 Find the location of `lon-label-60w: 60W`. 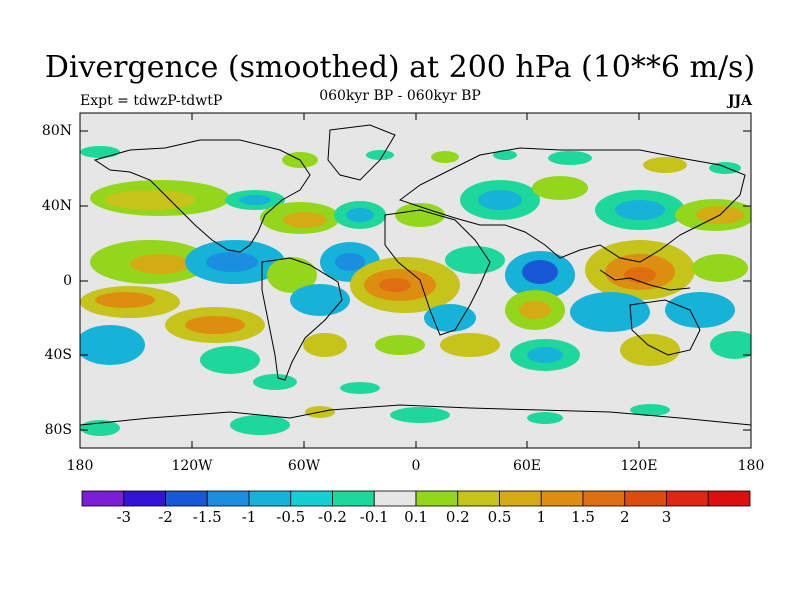

lon-label-60w: 60W is located at coordinates (304, 466).